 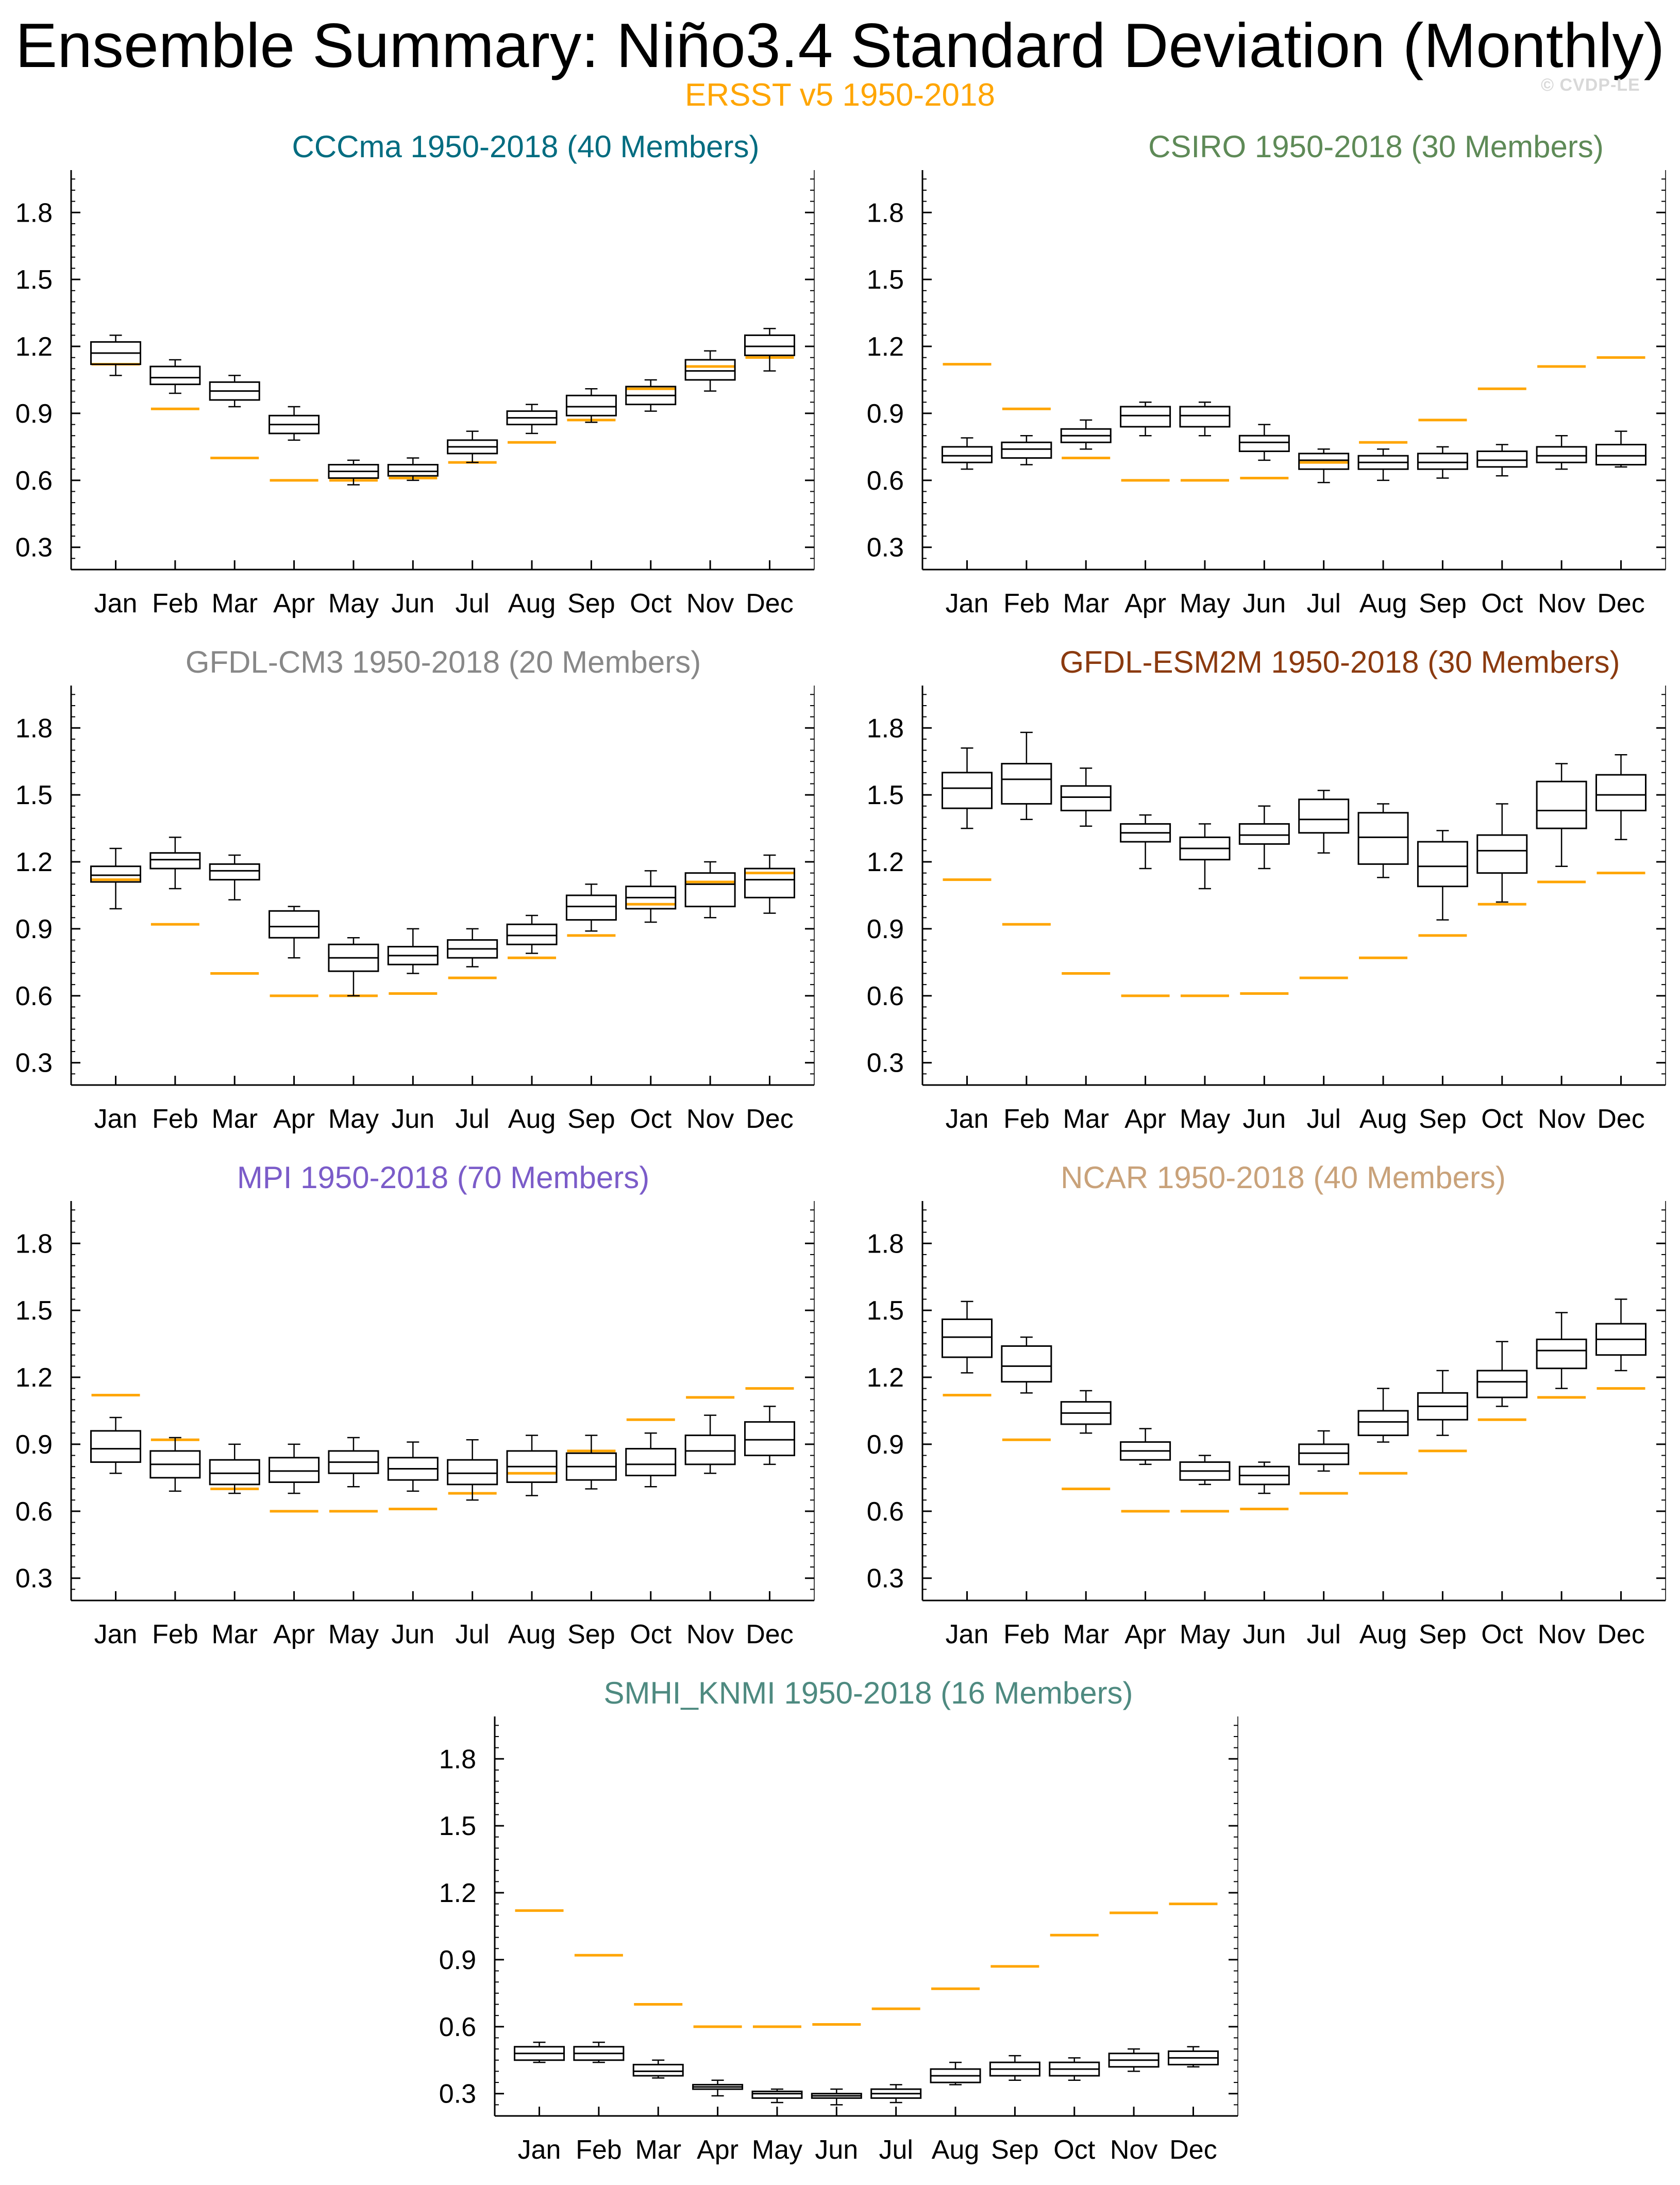 What do you see at coordinates (443, 1177) in the screenshot?
I see `panel-title: MPI 1950-2018 (70 Members)` at bounding box center [443, 1177].